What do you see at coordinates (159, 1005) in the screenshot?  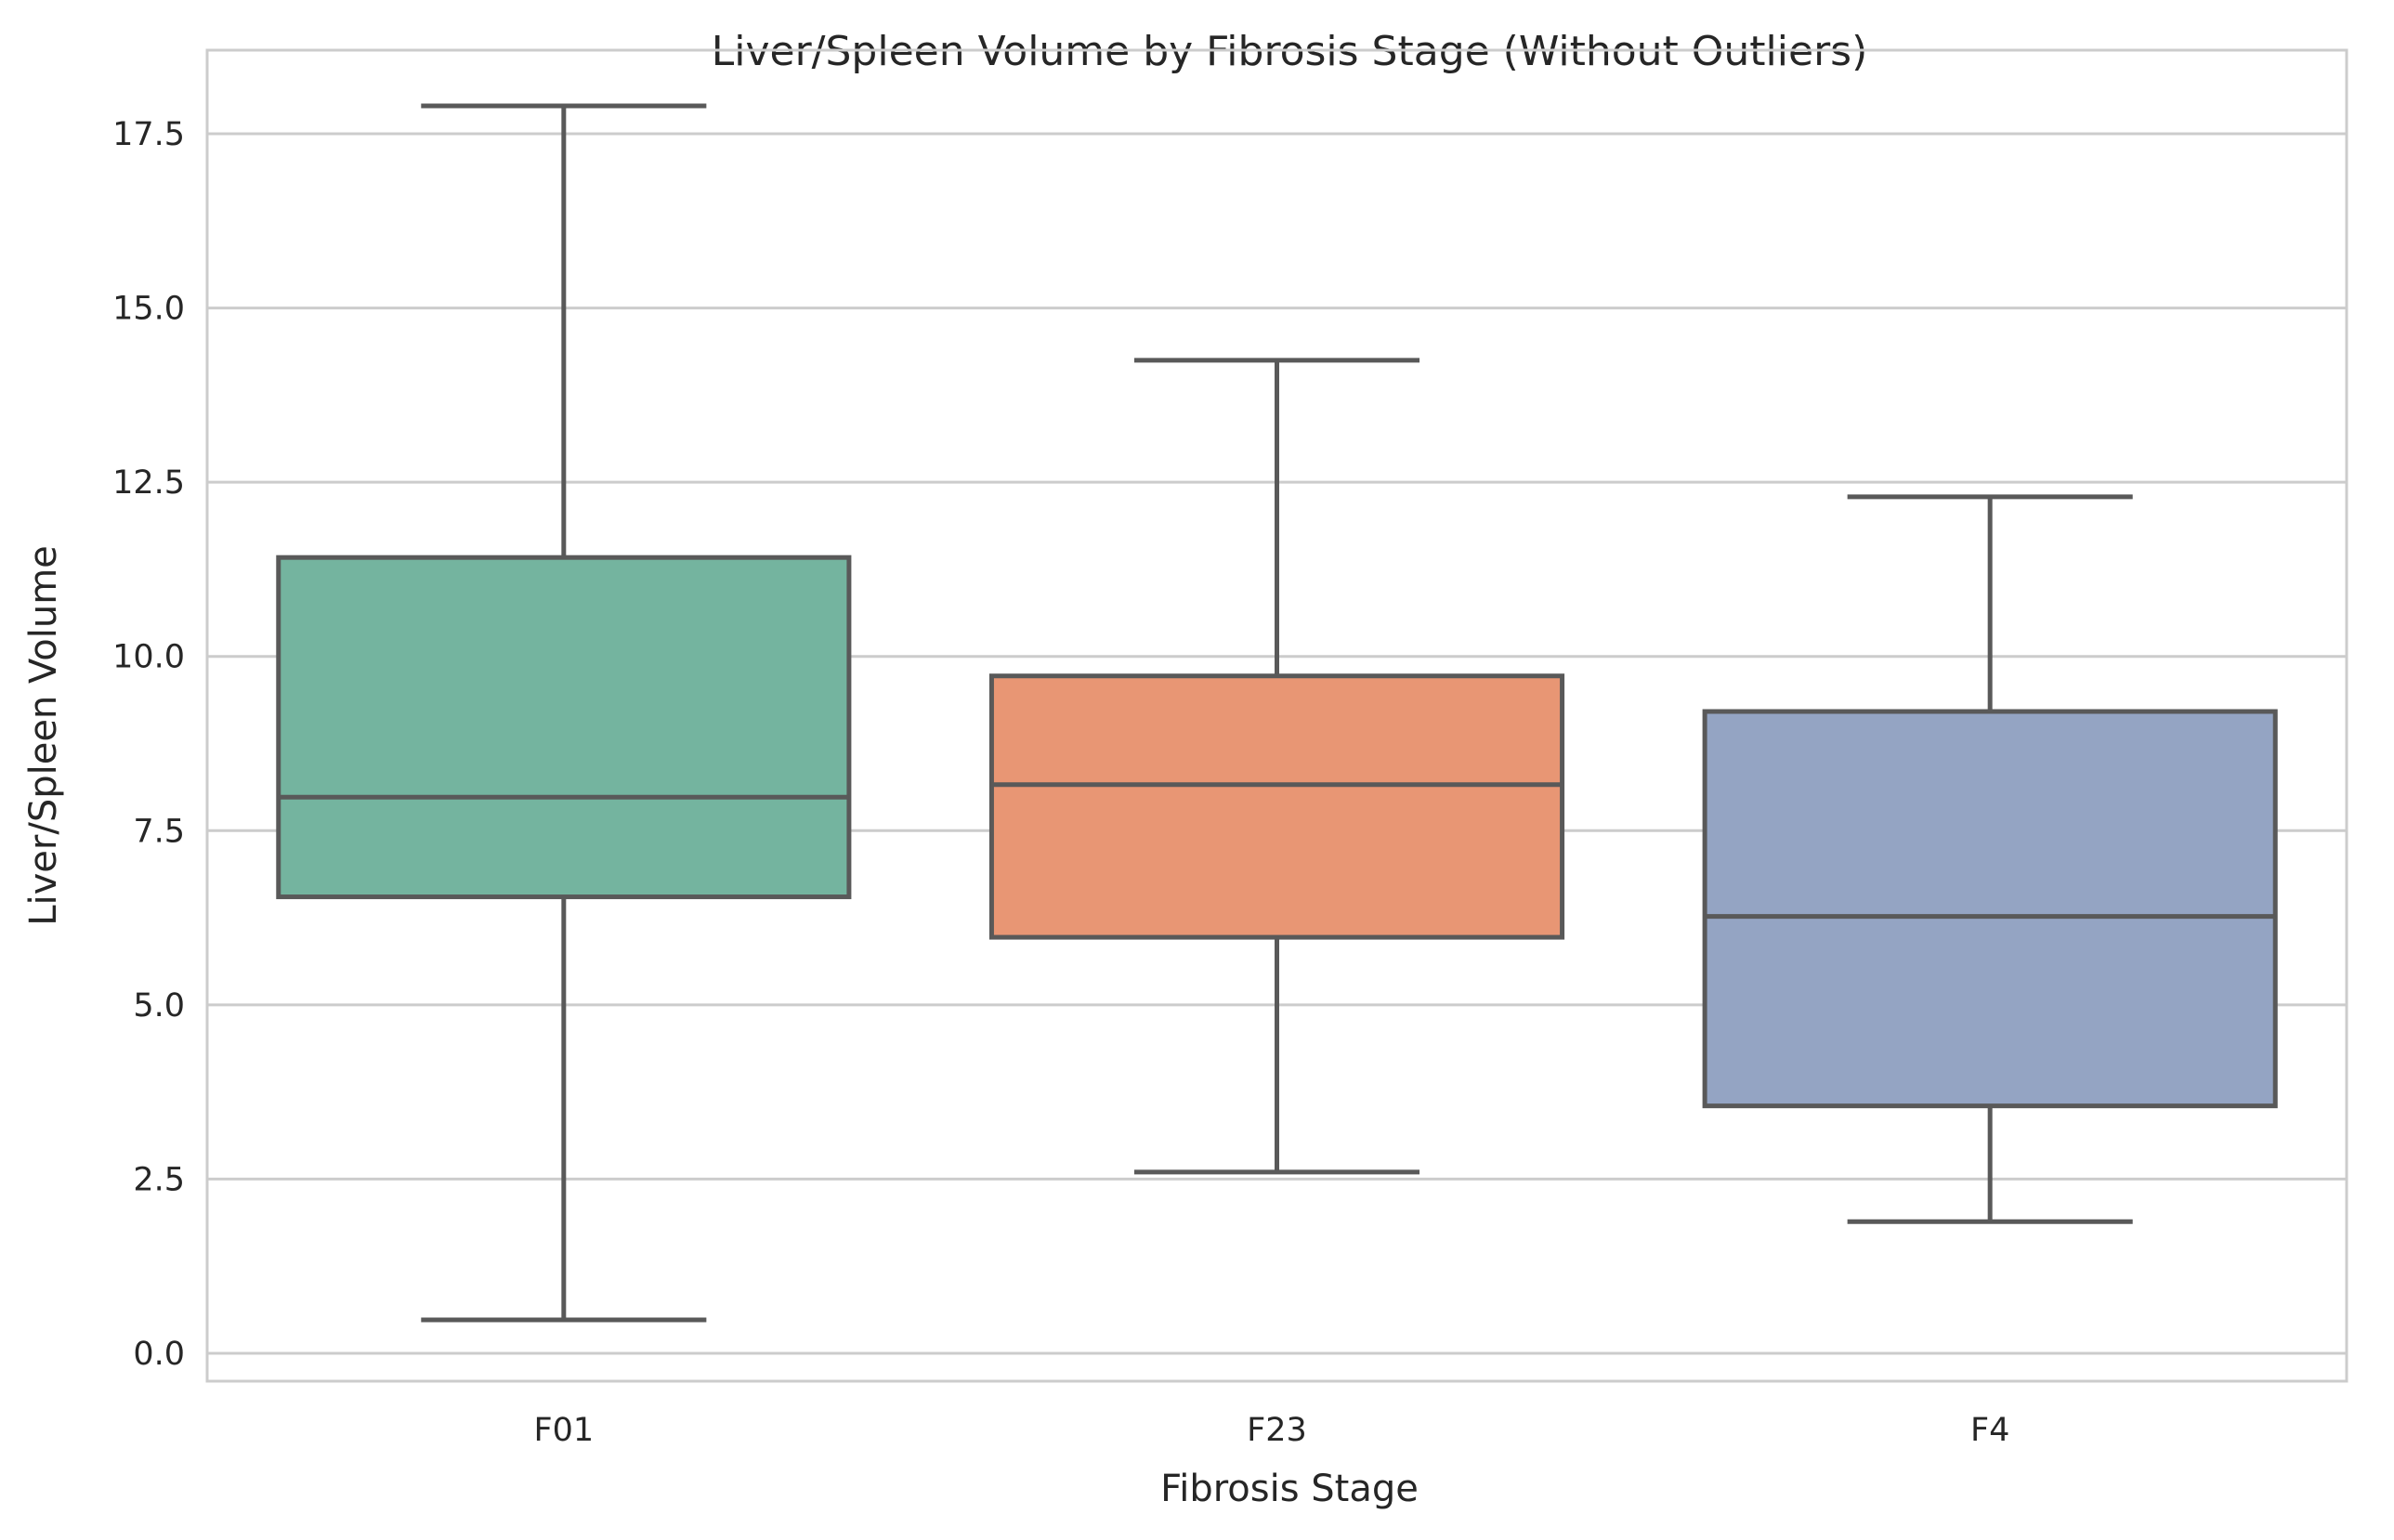 I see `y-tick-label: 5.0` at bounding box center [159, 1005].